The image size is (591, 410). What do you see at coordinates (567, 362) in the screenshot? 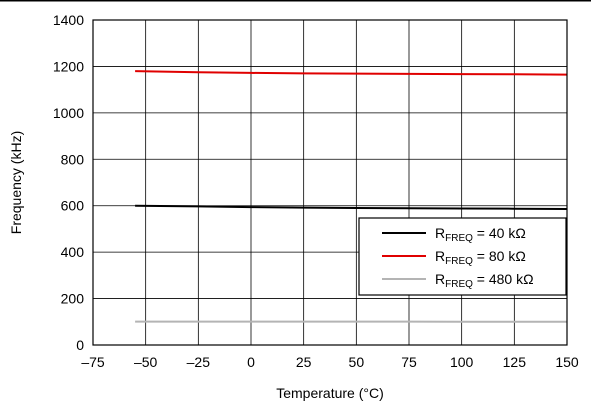
I see `x-tick-label: 150` at bounding box center [567, 362].